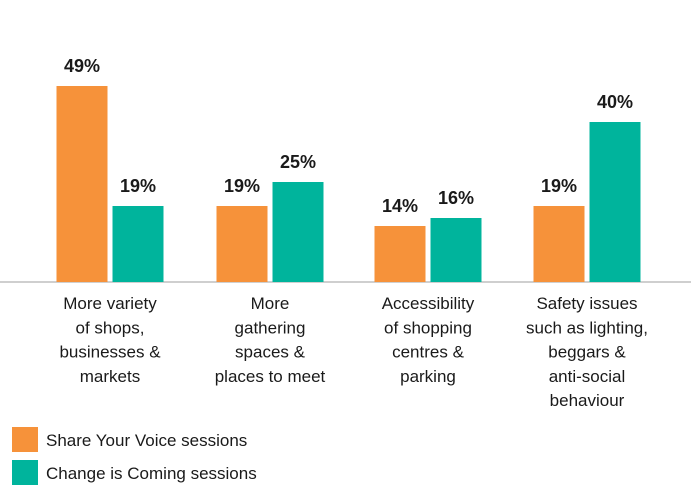  Describe the element at coordinates (110, 327) in the screenshot. I see `x-tick-label: of shops,` at that location.